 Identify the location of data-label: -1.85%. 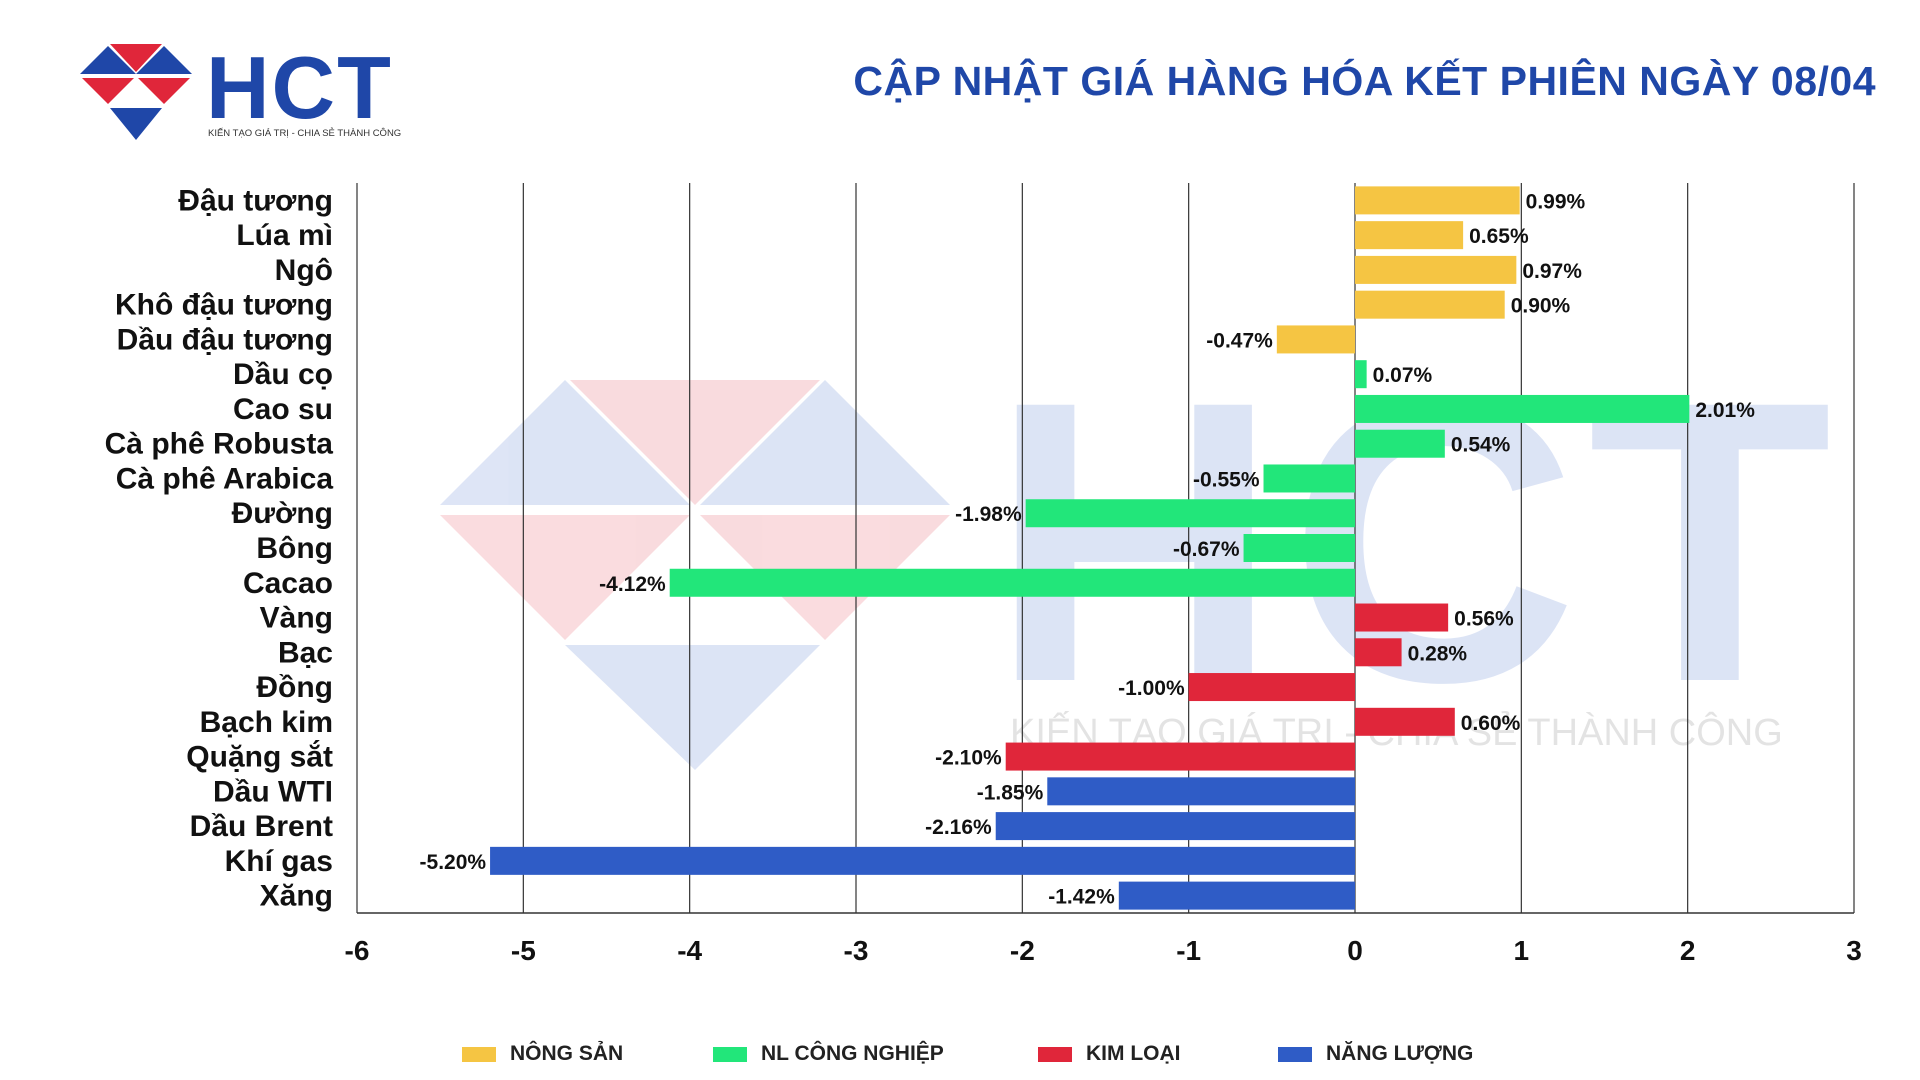
(1010, 792).